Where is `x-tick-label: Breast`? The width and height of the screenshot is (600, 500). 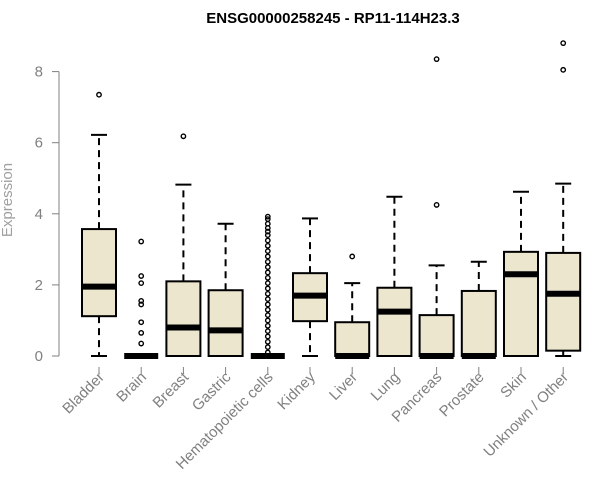
x-tick-label: Breast is located at coordinates (171, 389).